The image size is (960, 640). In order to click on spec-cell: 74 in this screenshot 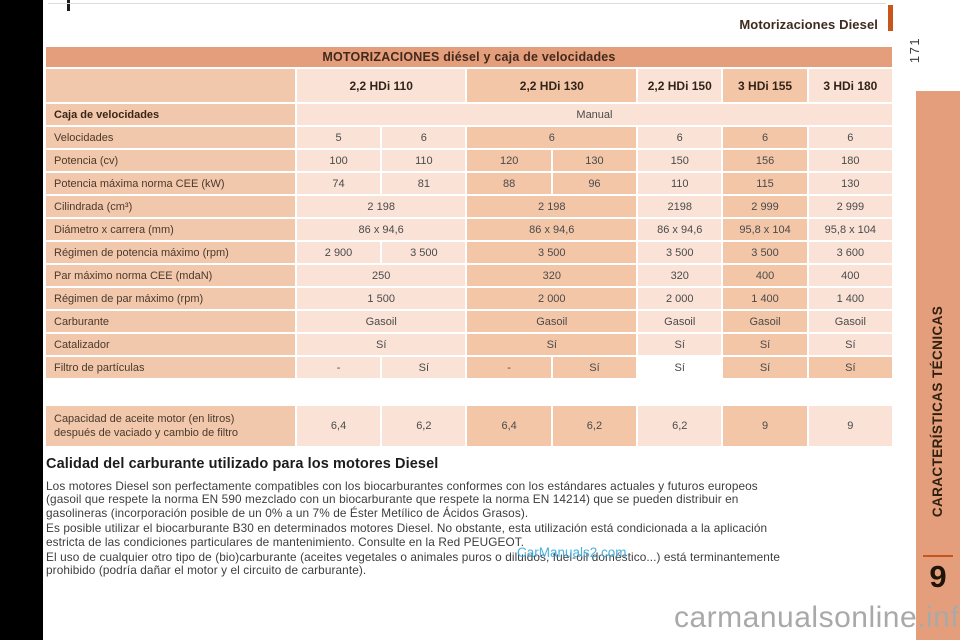, I will do `click(338, 183)`.